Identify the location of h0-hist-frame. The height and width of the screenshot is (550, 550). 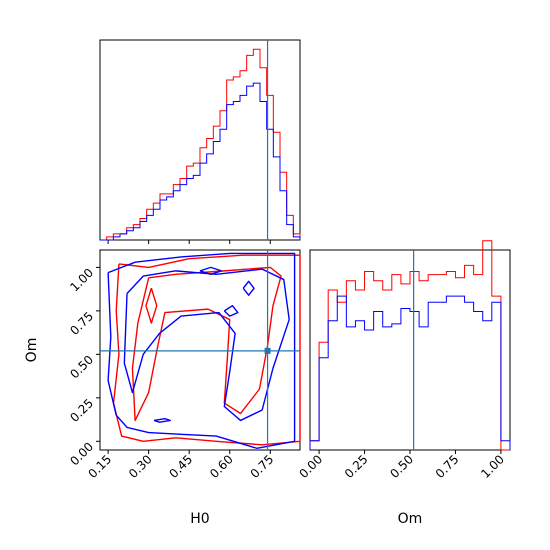
(200, 140).